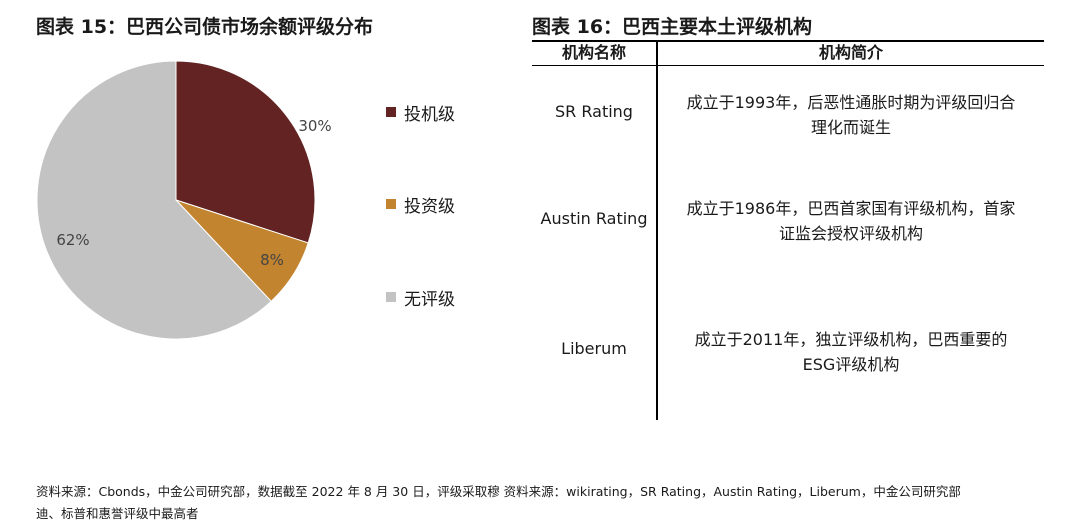 The height and width of the screenshot is (528, 1080). I want to click on table-title: 图表 16：巴西主要本土评级机构, so click(672, 27).